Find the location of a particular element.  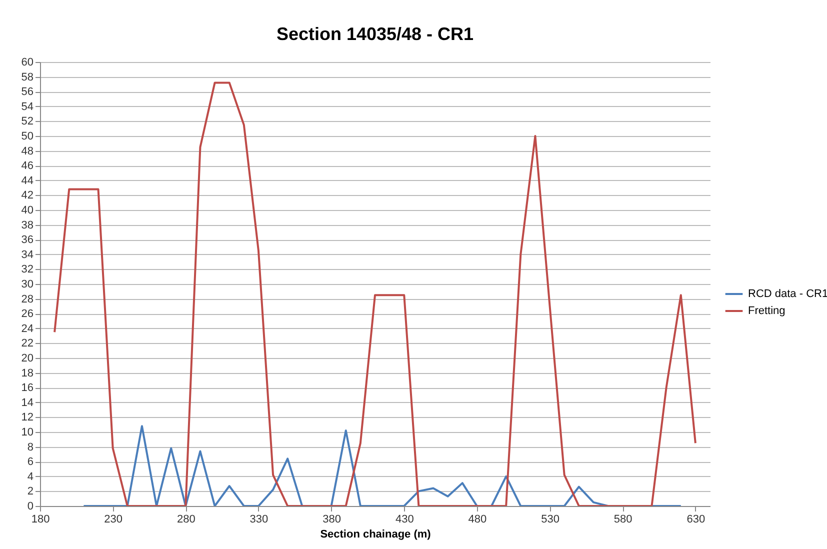

y-tick-label: 2 is located at coordinates (30, 492).